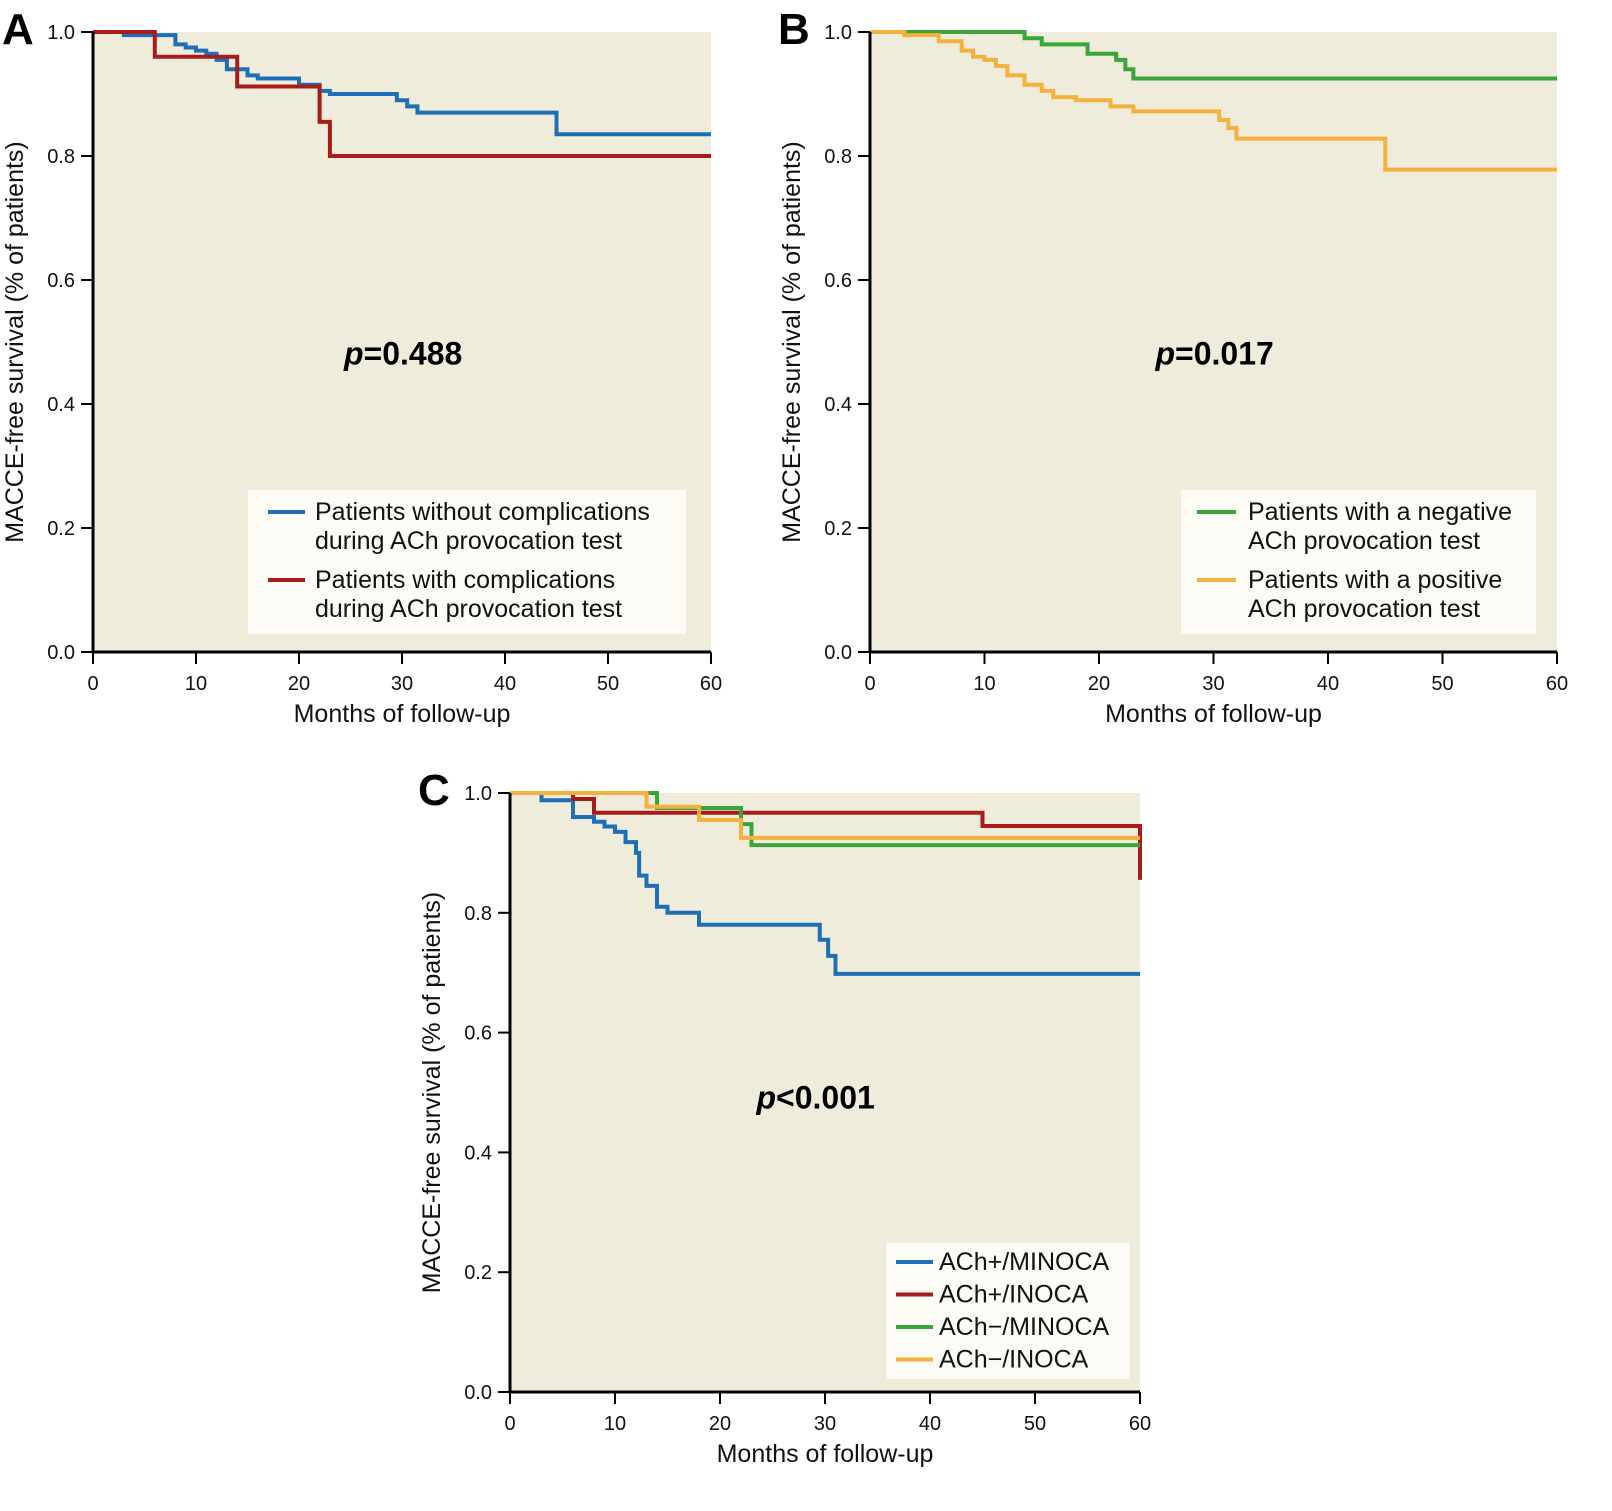 This screenshot has height=1511, width=1612. I want to click on p-value-annotation: p=0.017, so click(1214, 353).